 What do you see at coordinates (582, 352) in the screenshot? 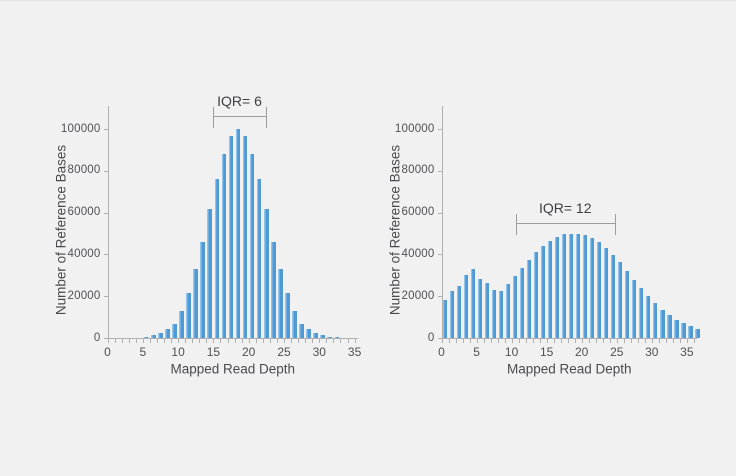
I see `x-tick-label: 20` at bounding box center [582, 352].